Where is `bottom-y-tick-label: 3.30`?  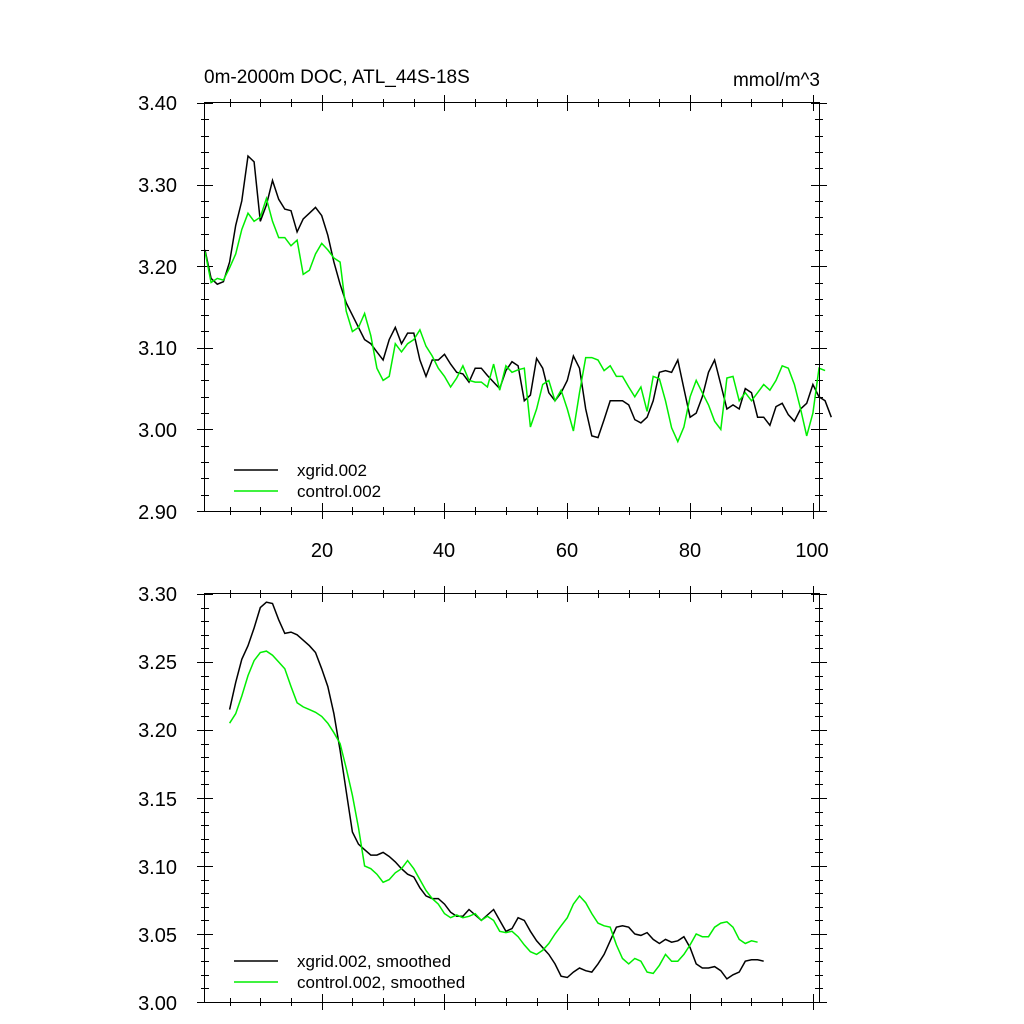
bottom-y-tick-label: 3.30 is located at coordinates (157, 595).